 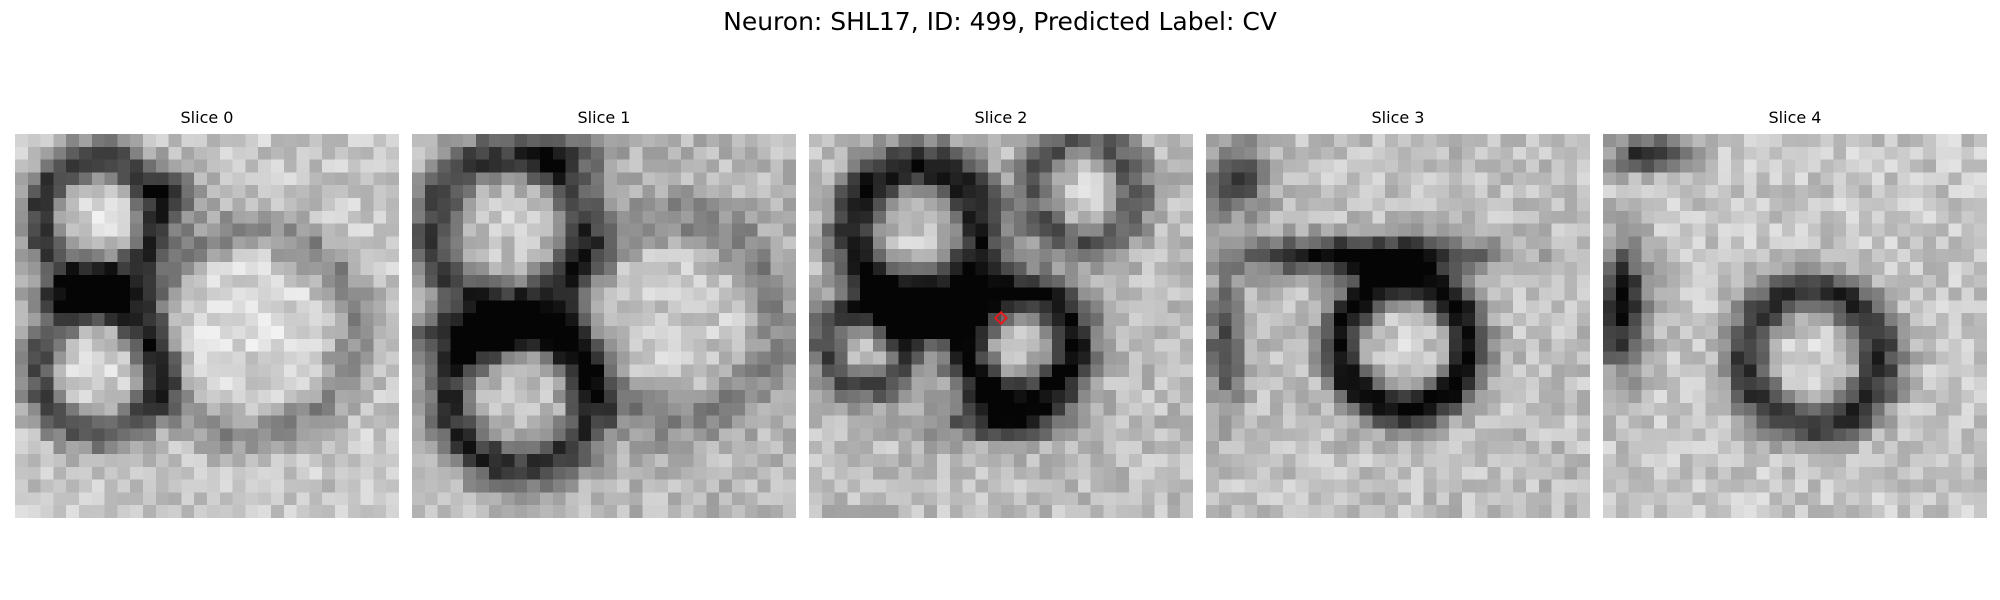 What do you see at coordinates (604, 117) in the screenshot?
I see `slice-title: Slice 1` at bounding box center [604, 117].